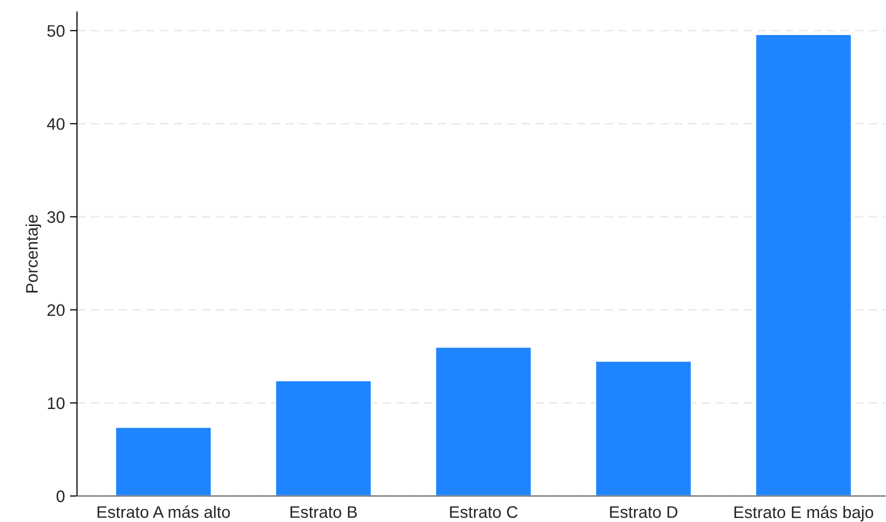 The width and height of the screenshot is (886, 522). What do you see at coordinates (484, 512) in the screenshot?
I see `x-tick-label: Estrato C` at bounding box center [484, 512].